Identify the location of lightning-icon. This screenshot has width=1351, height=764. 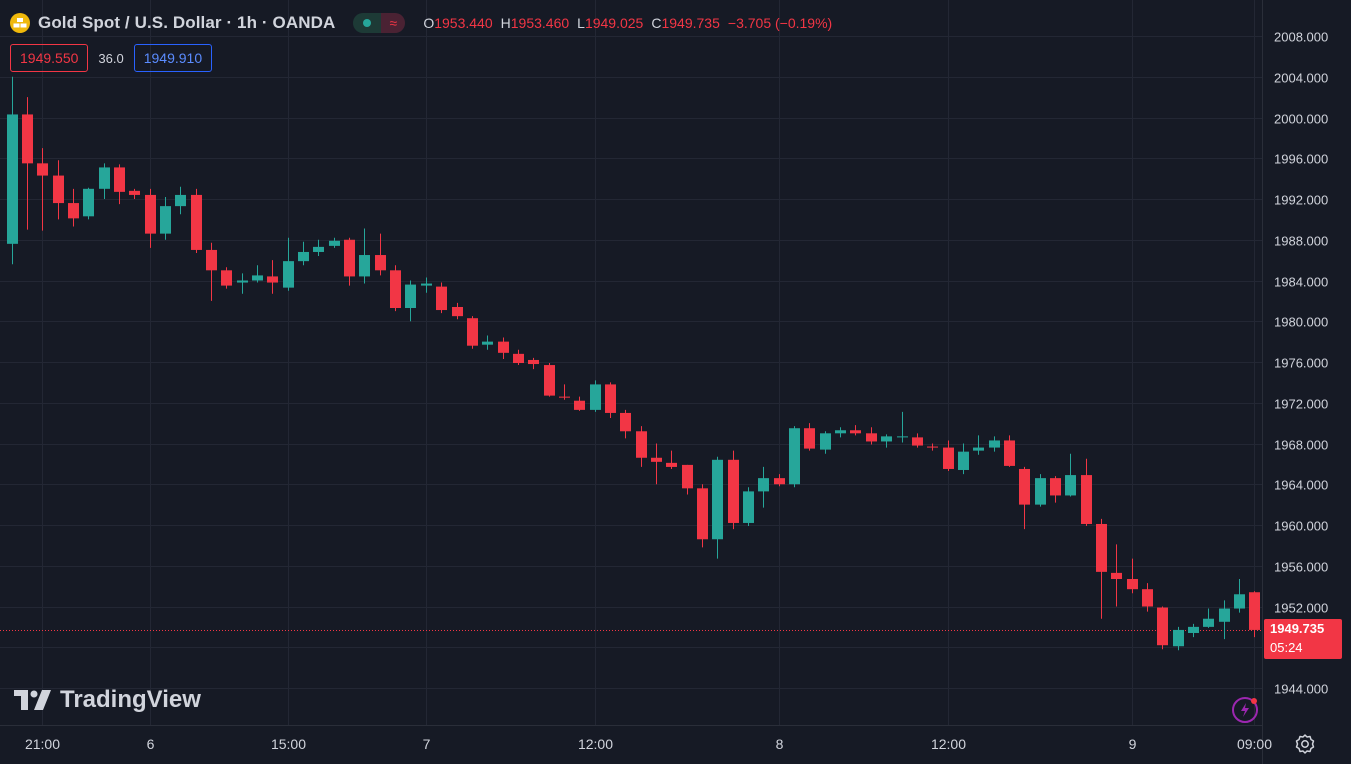
(1245, 710).